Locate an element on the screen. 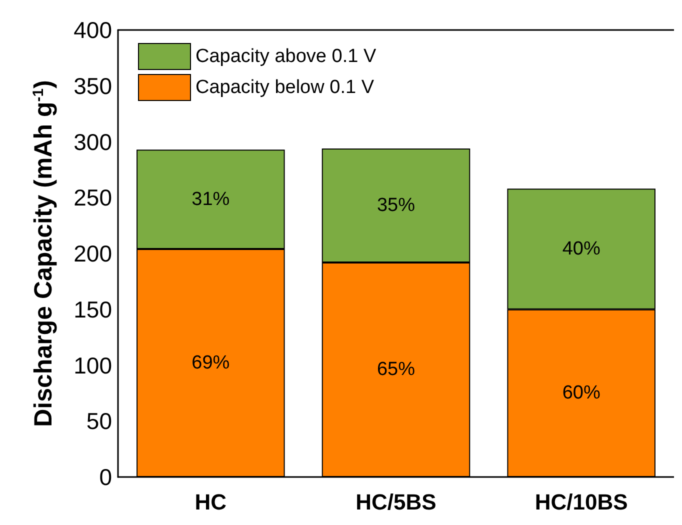 This screenshot has width=682, height=525. x-tick-label: HC is located at coordinates (210, 502).